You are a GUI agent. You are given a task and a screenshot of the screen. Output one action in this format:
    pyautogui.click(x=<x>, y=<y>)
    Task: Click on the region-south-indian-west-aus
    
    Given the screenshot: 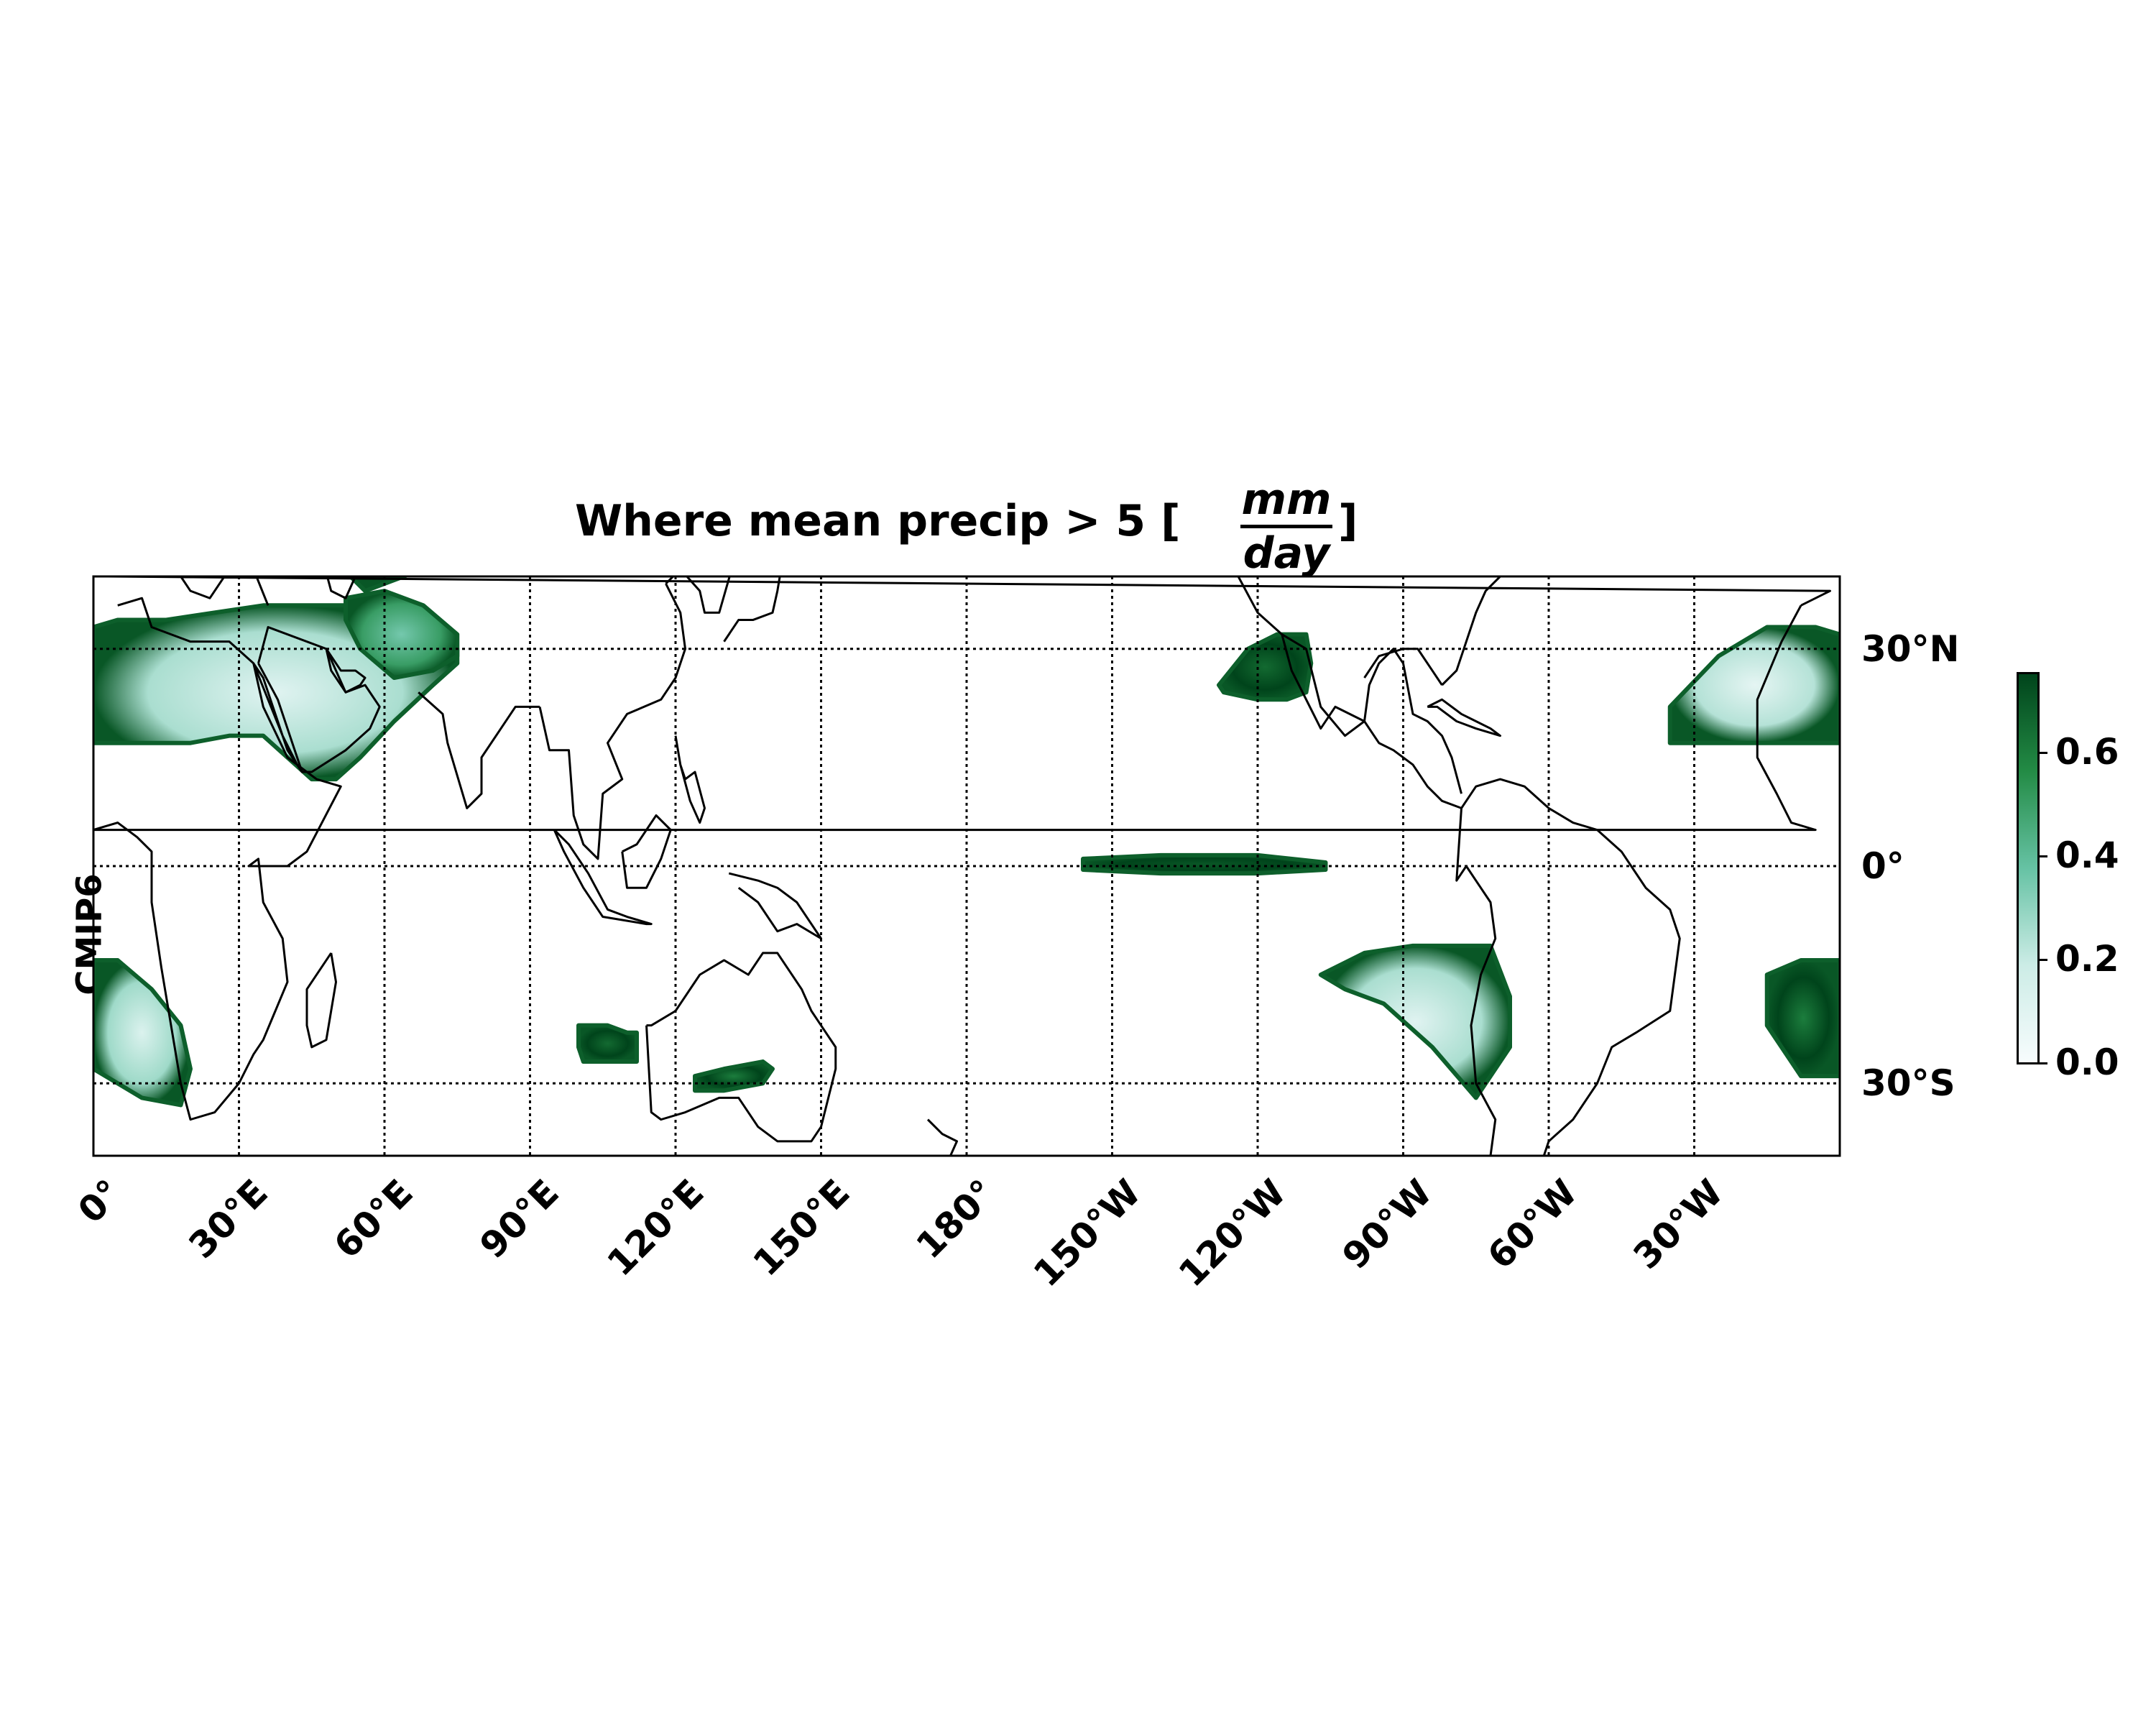 What is the action you would take?
    pyautogui.click(x=607, y=1043)
    